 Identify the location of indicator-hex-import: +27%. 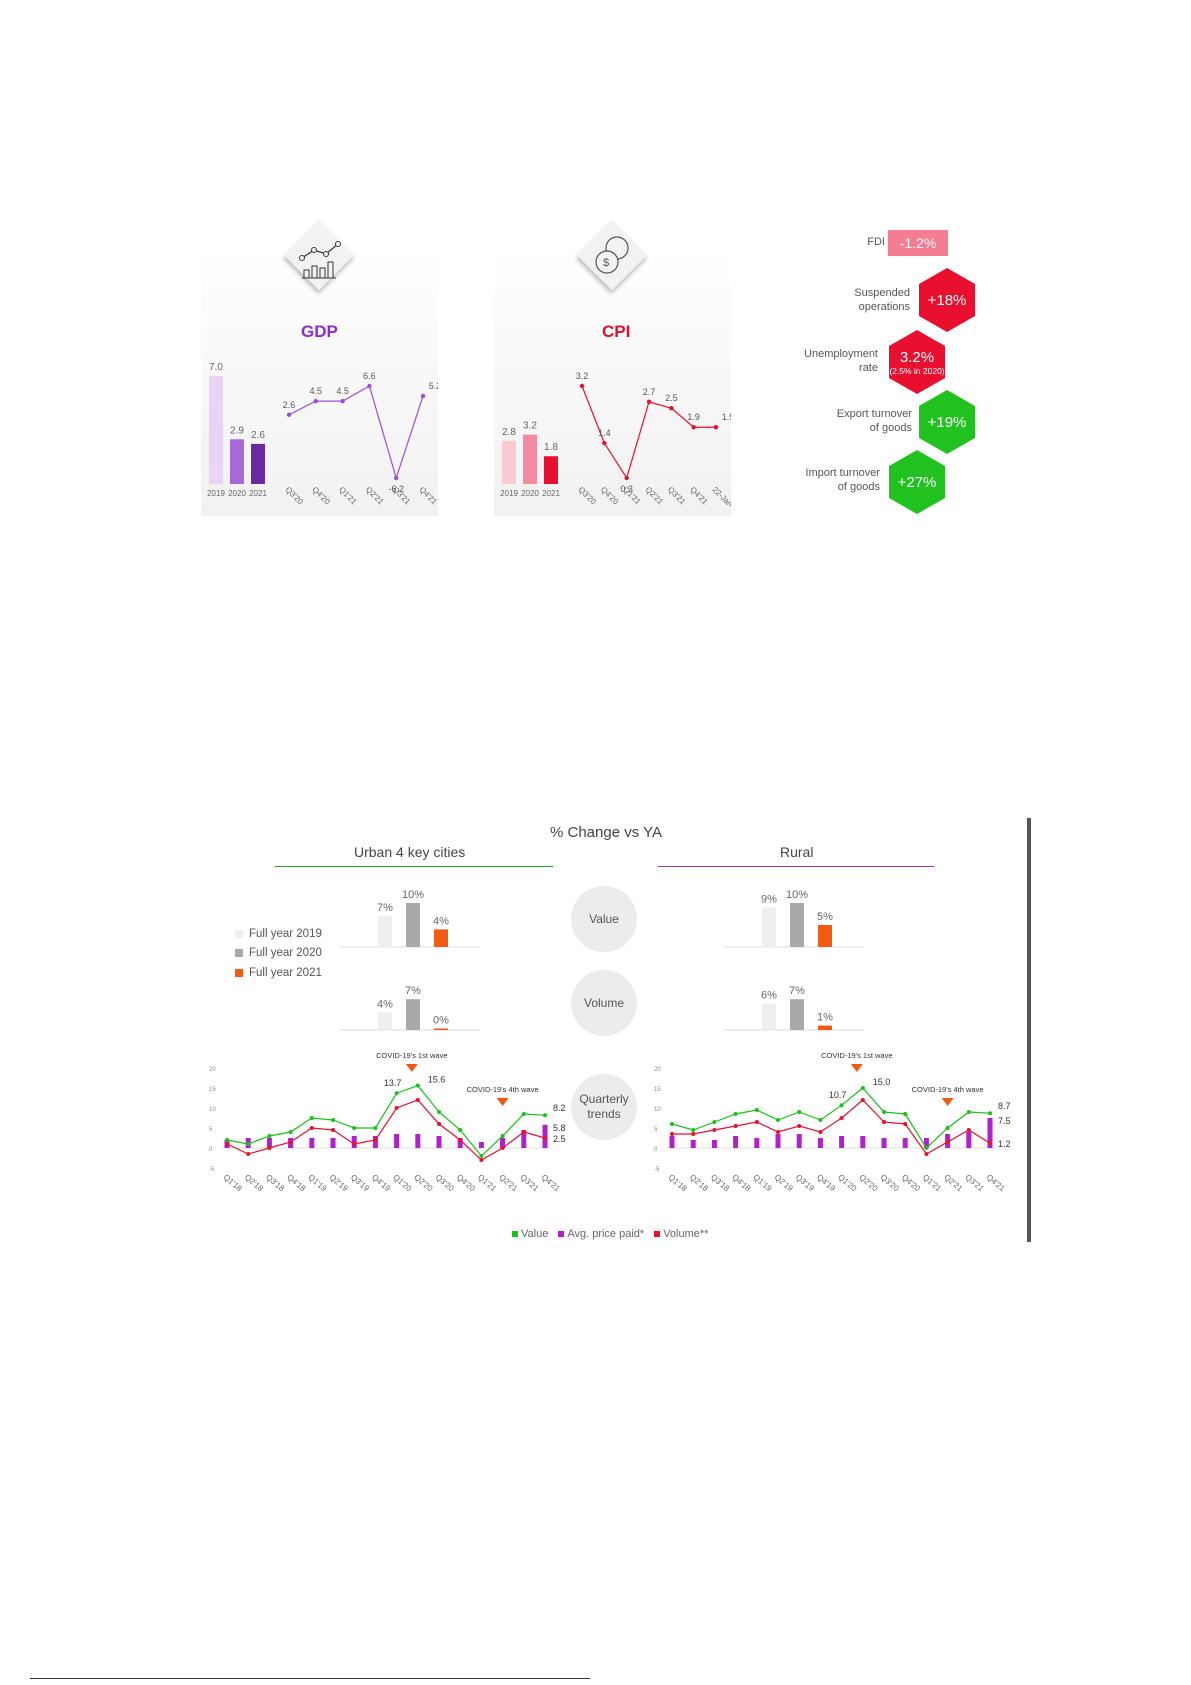
(917, 482).